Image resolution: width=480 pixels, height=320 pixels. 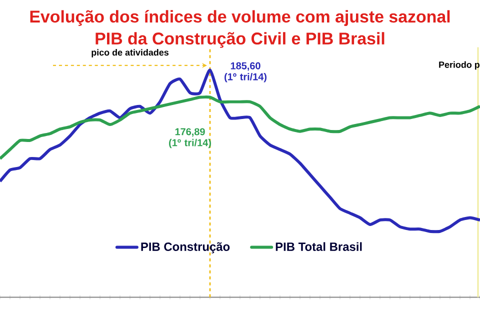 I want to click on legend-label: PIB Construção, so click(x=185, y=248).